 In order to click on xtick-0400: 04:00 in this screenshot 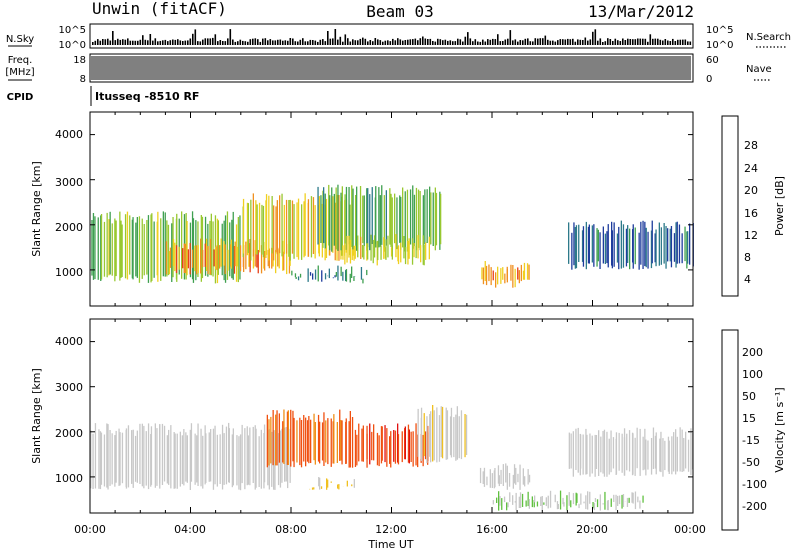, I will do `click(190, 529)`.